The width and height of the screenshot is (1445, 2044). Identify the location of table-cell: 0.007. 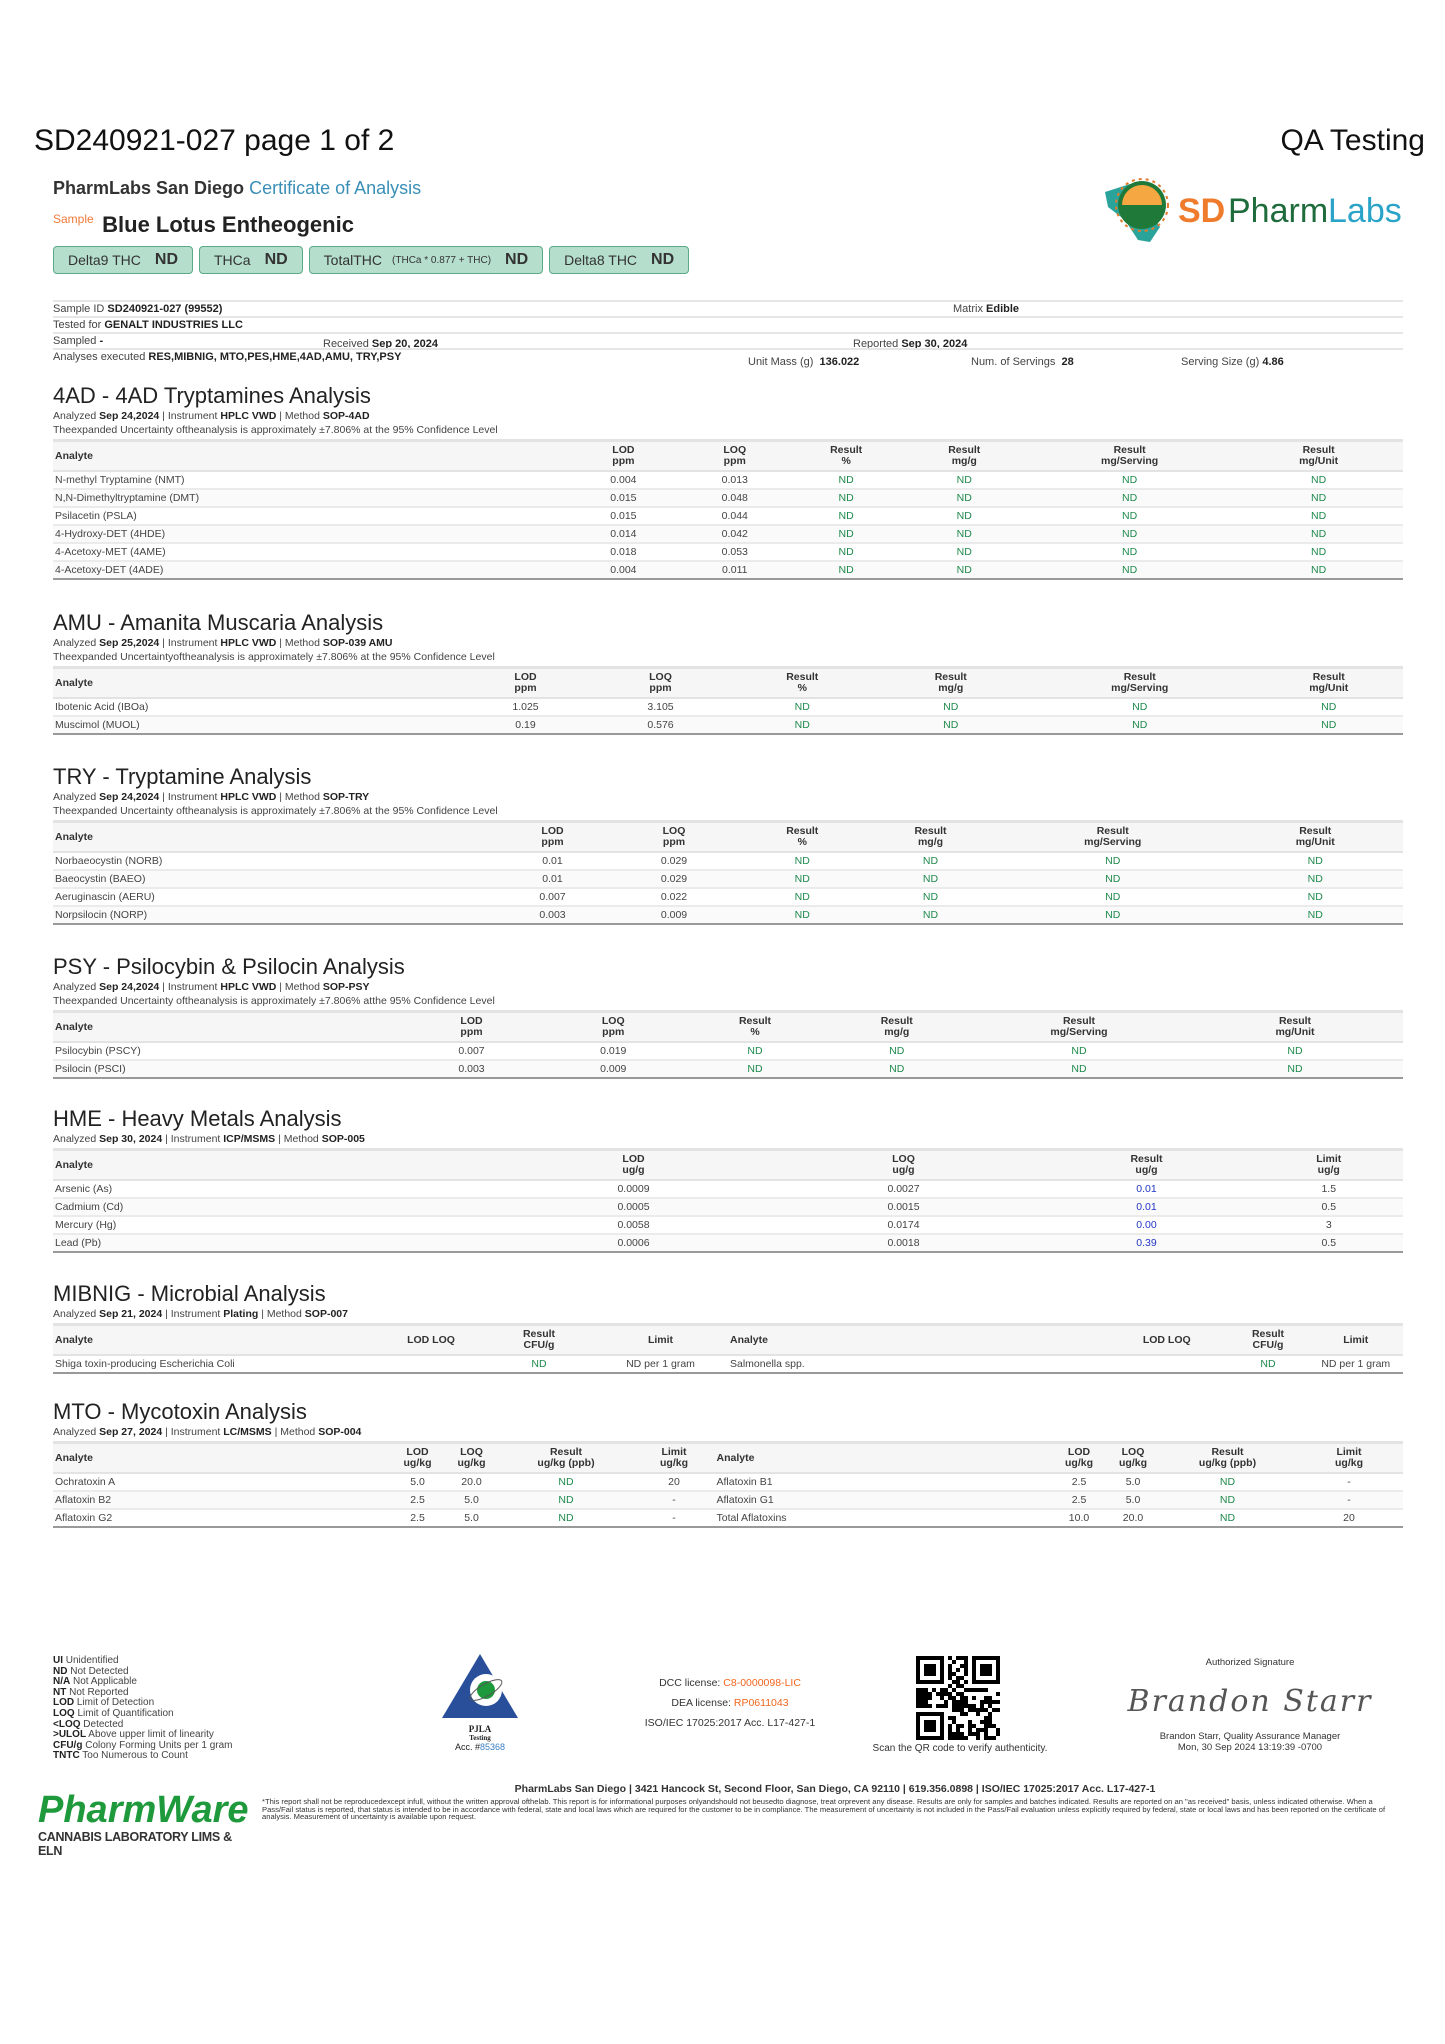
(471, 1051).